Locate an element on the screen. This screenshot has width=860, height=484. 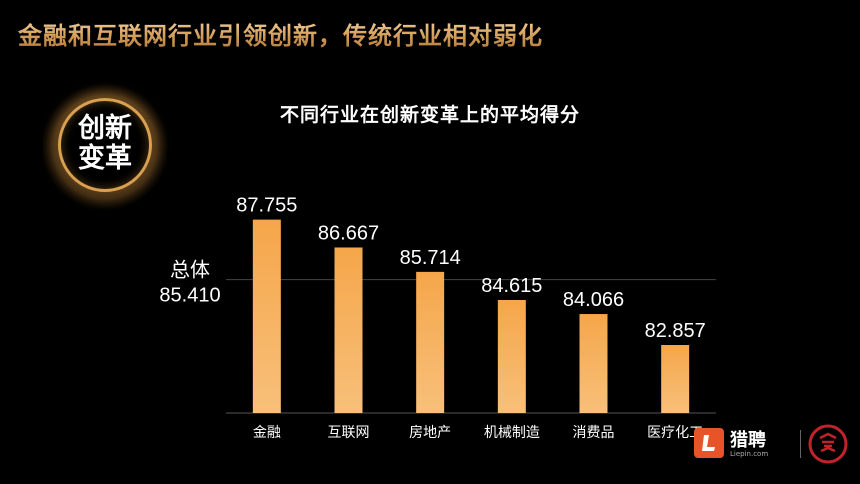
badge-line-2: 变革 is located at coordinates (105, 158).